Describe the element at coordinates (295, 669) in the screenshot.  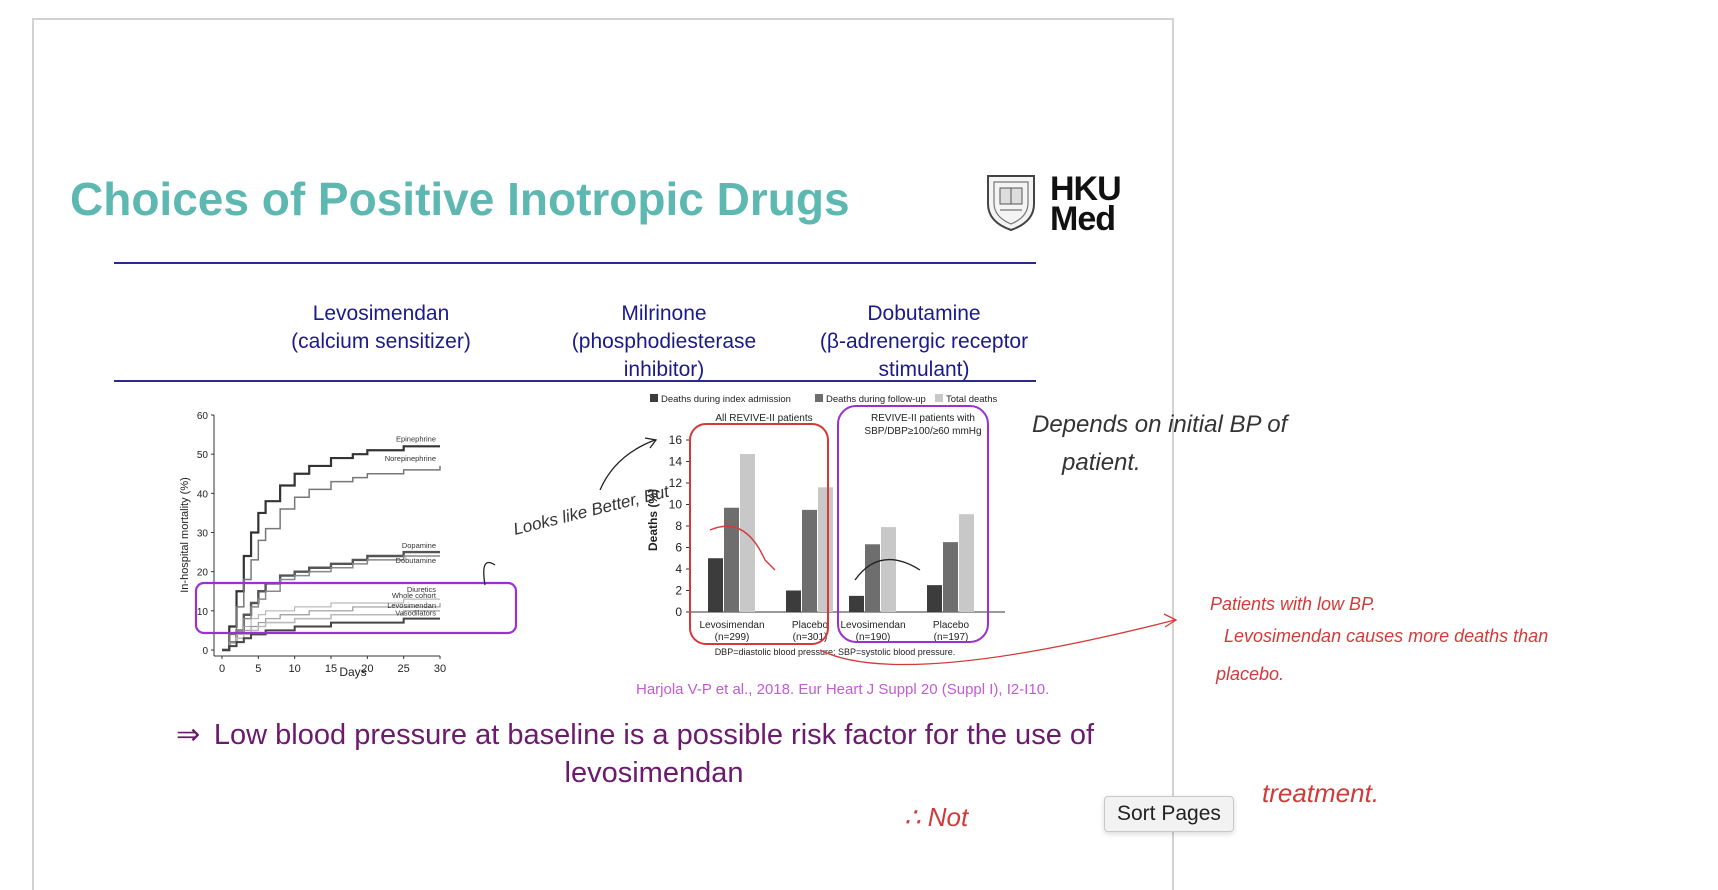
I see `x-tick-label: 10` at that location.